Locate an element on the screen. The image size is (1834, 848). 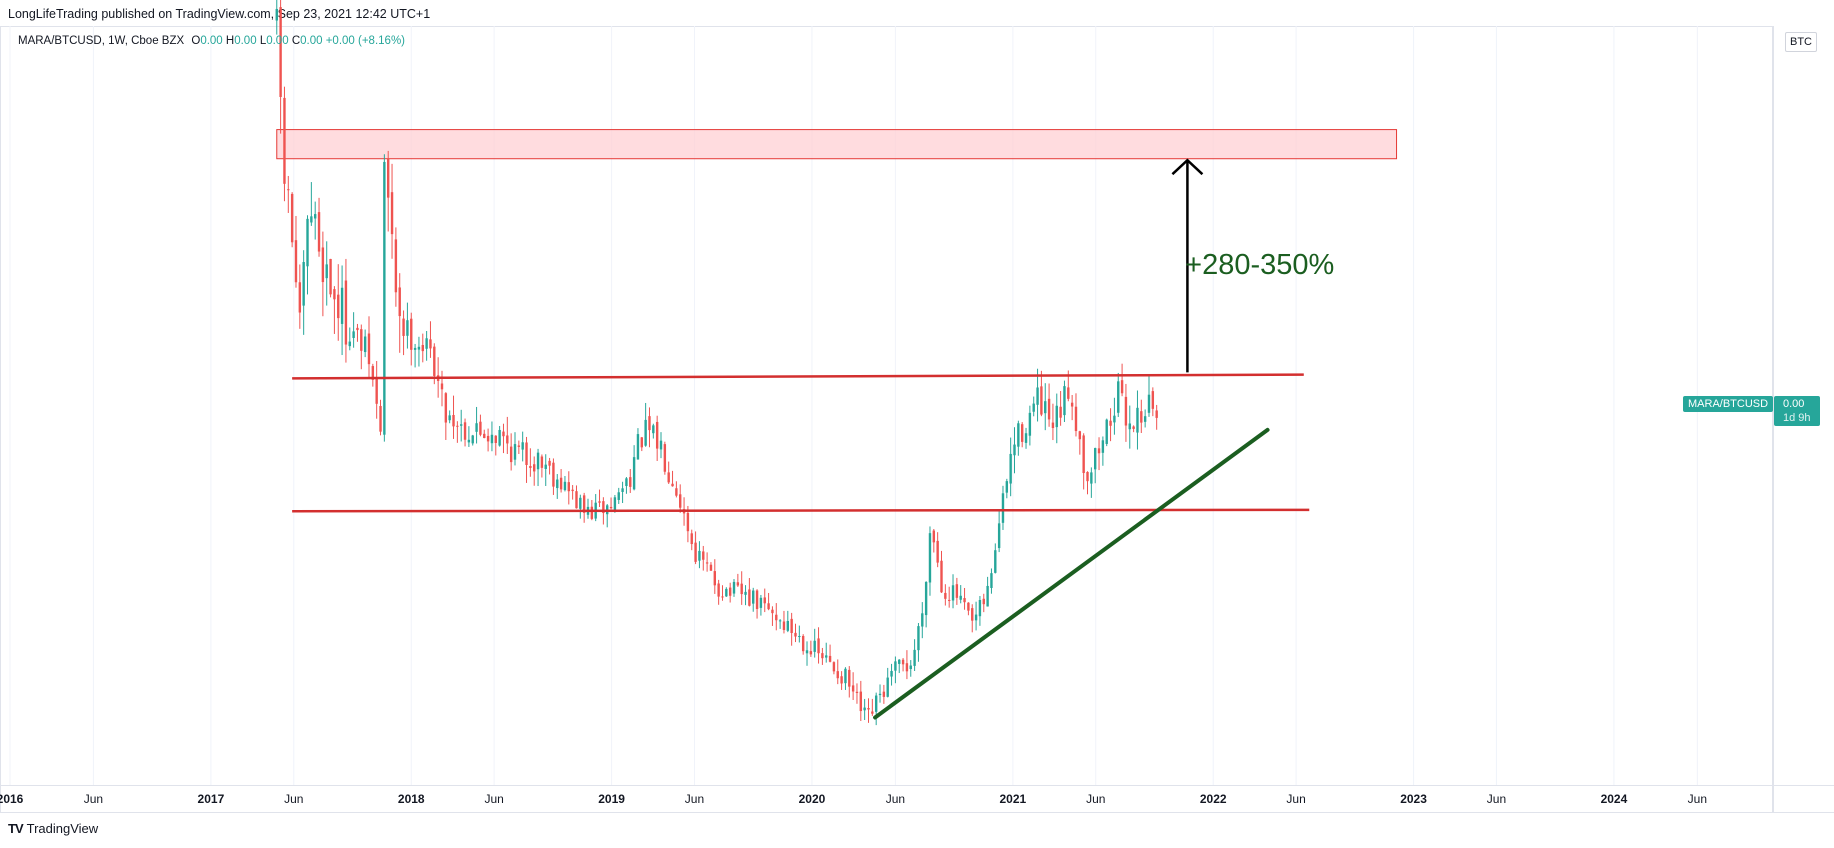
target-zone-rect is located at coordinates (837, 144).